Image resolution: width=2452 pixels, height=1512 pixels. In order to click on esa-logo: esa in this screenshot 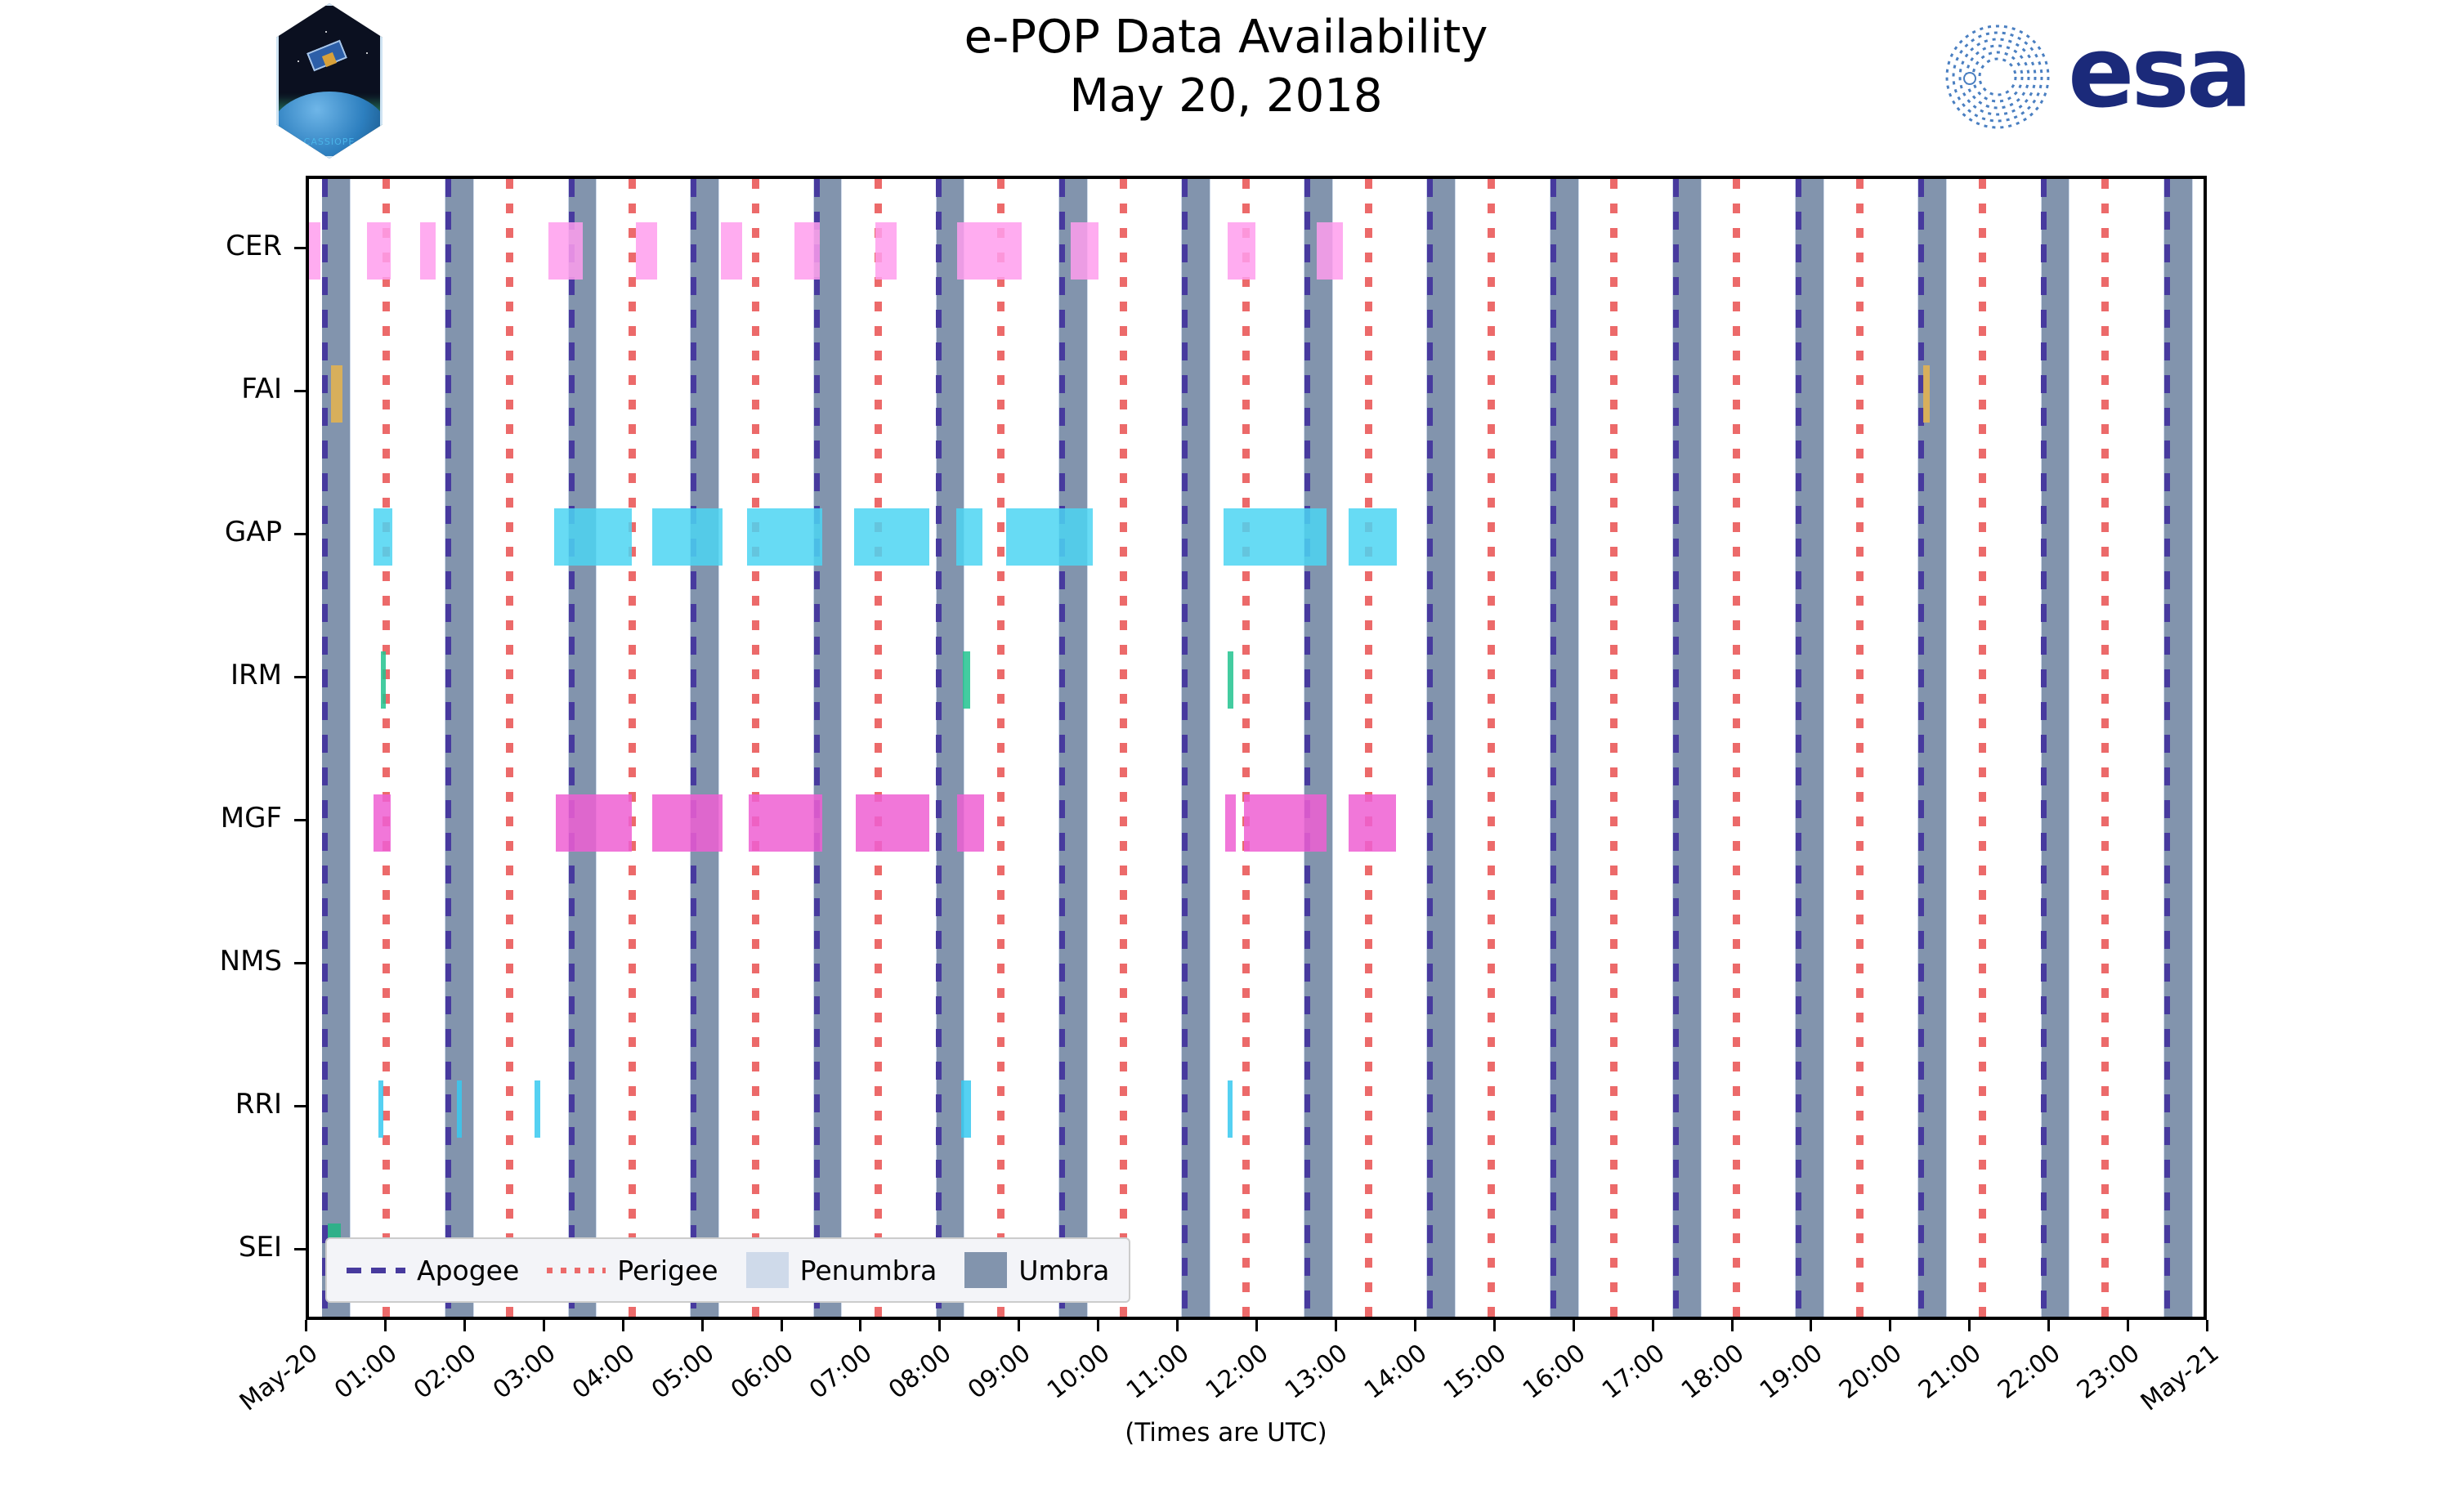, I will do `click(2121, 76)`.